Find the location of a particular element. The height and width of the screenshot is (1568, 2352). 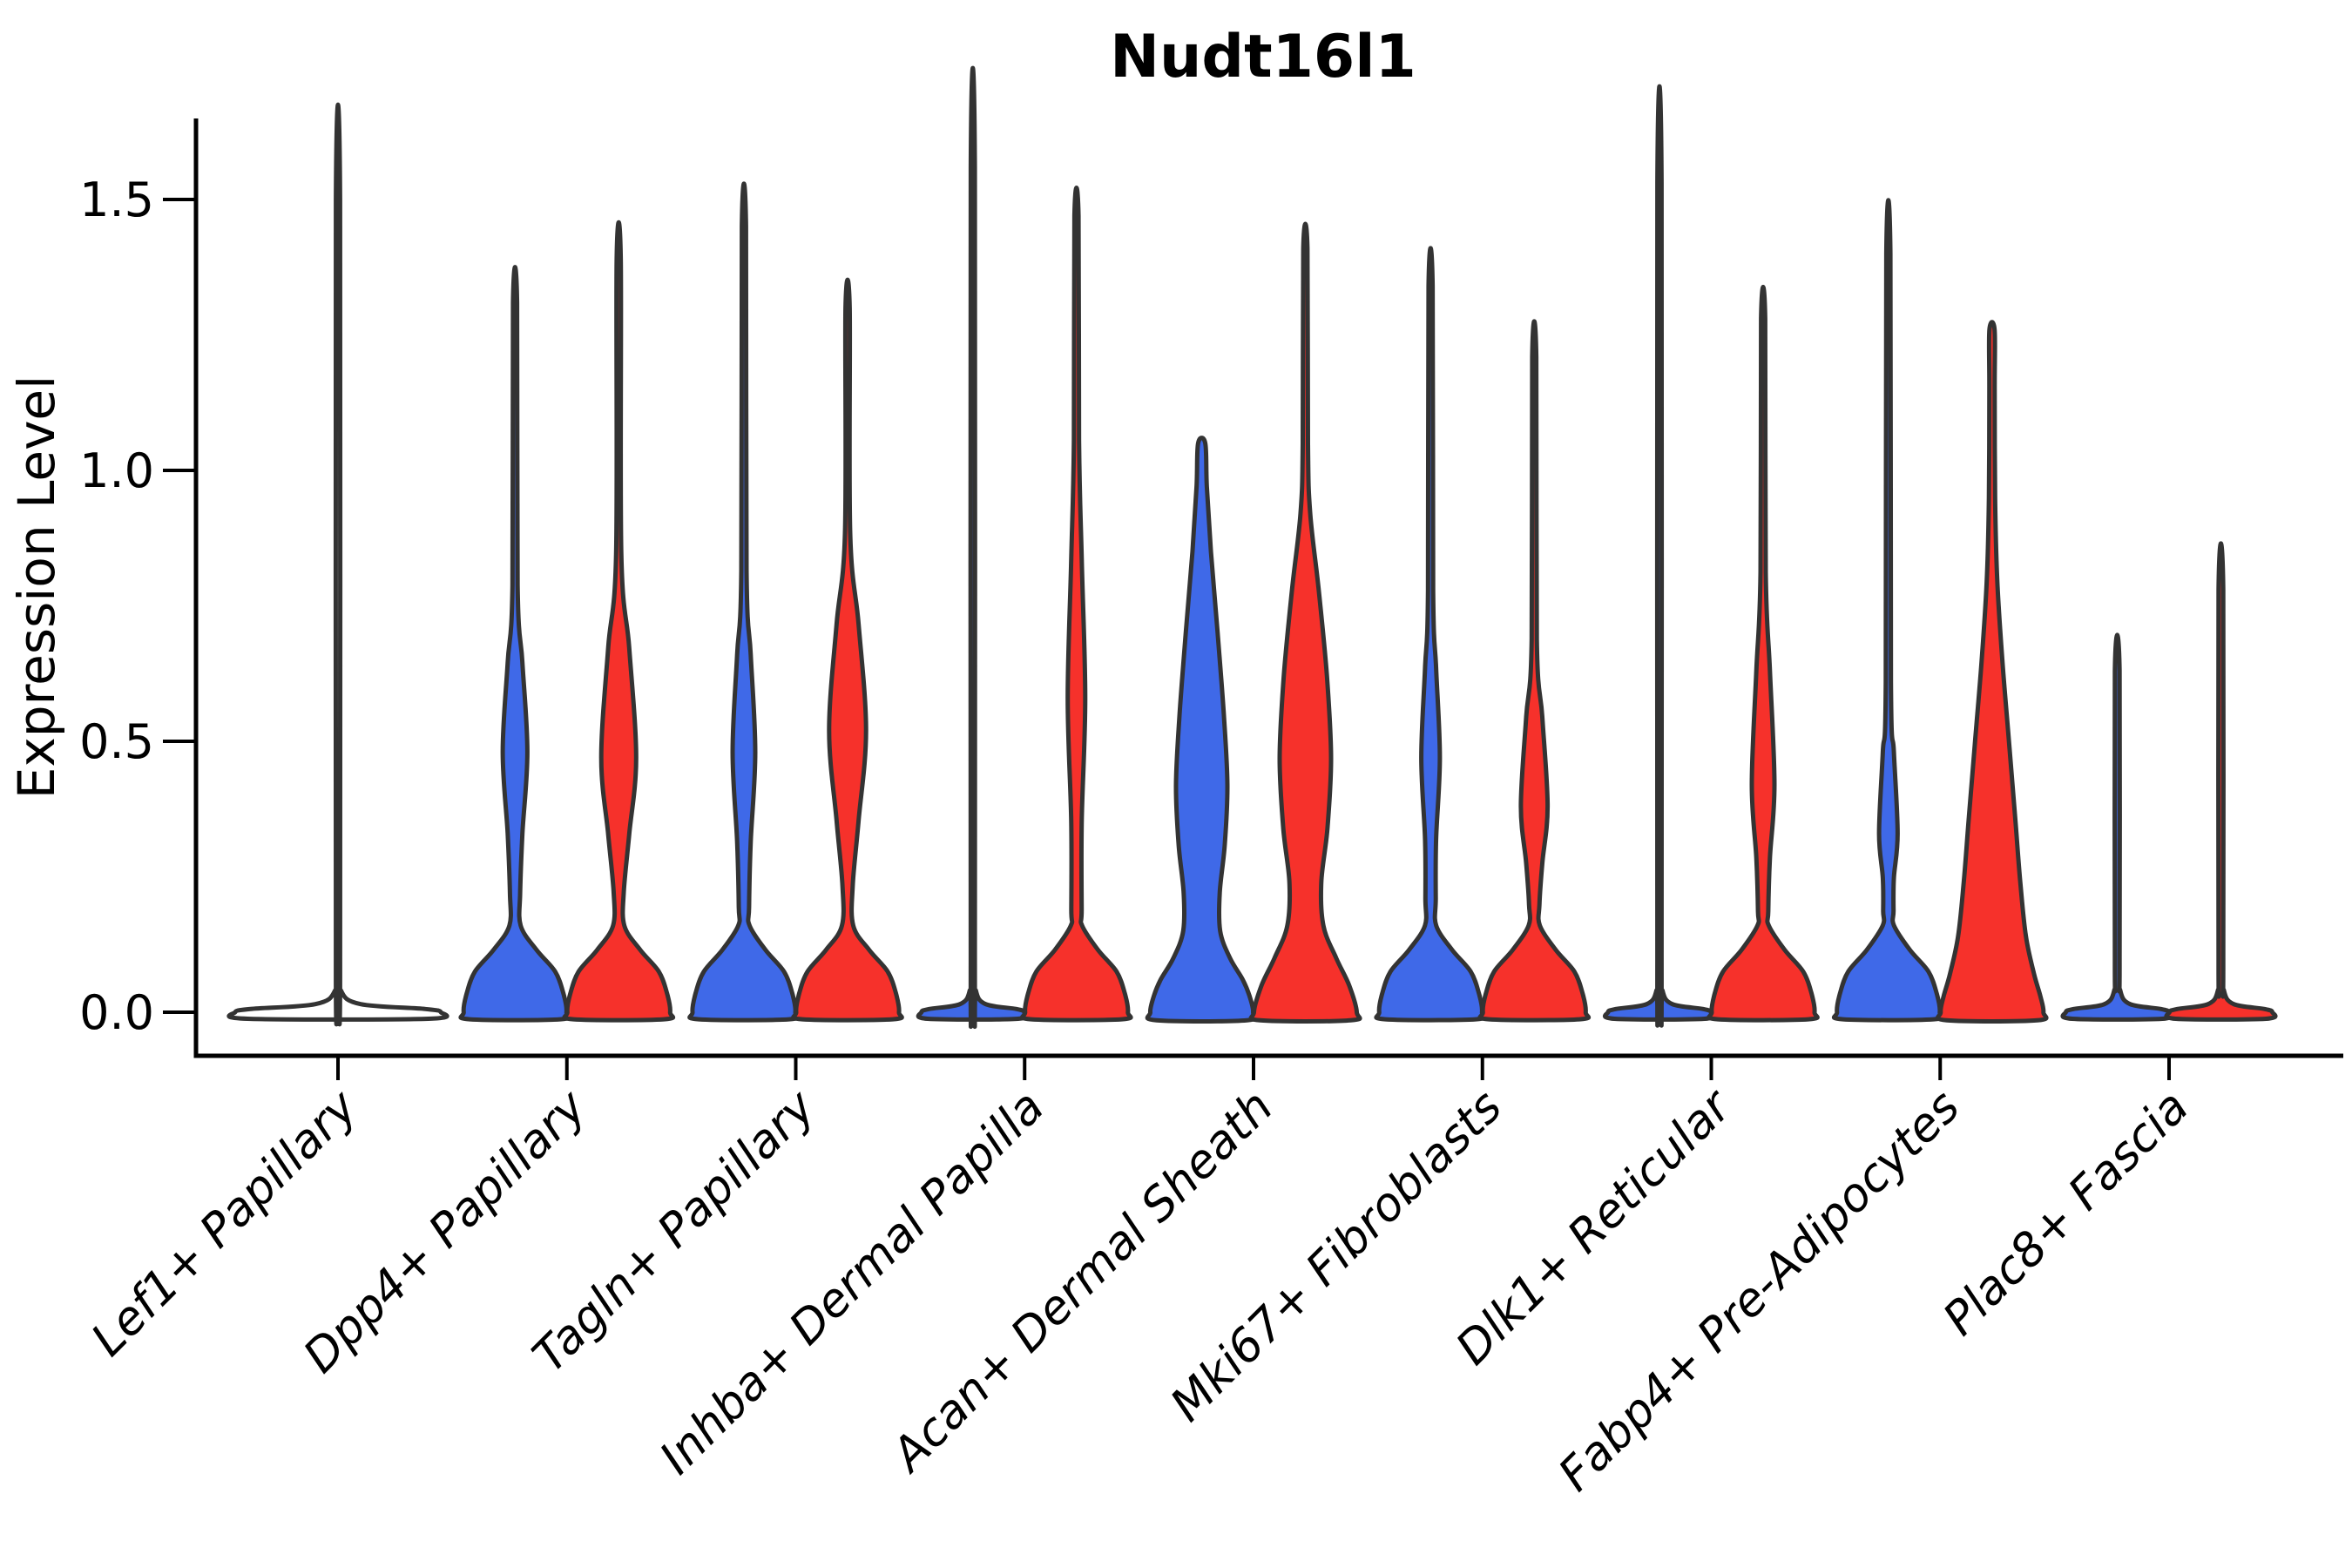

y-tick-label: 1.5 is located at coordinates (116, 199).